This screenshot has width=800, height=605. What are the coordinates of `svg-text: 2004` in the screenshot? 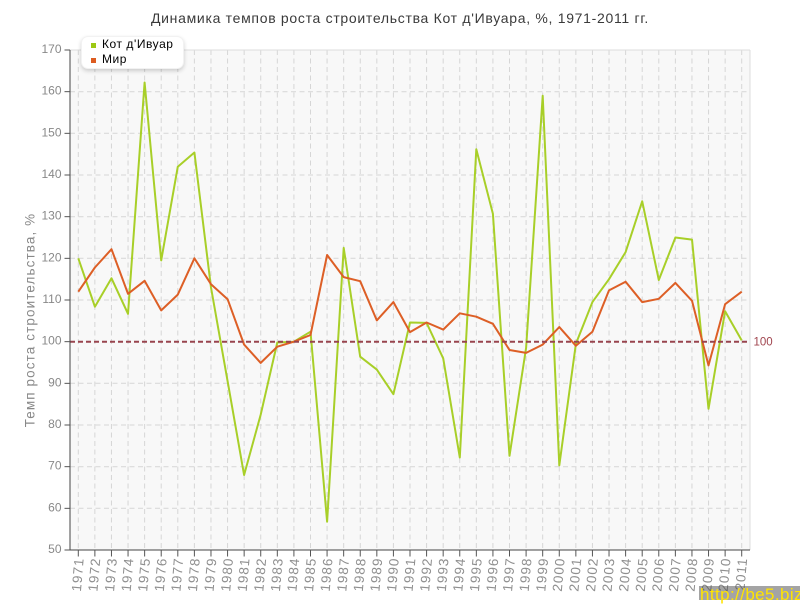 It's located at (625, 574).